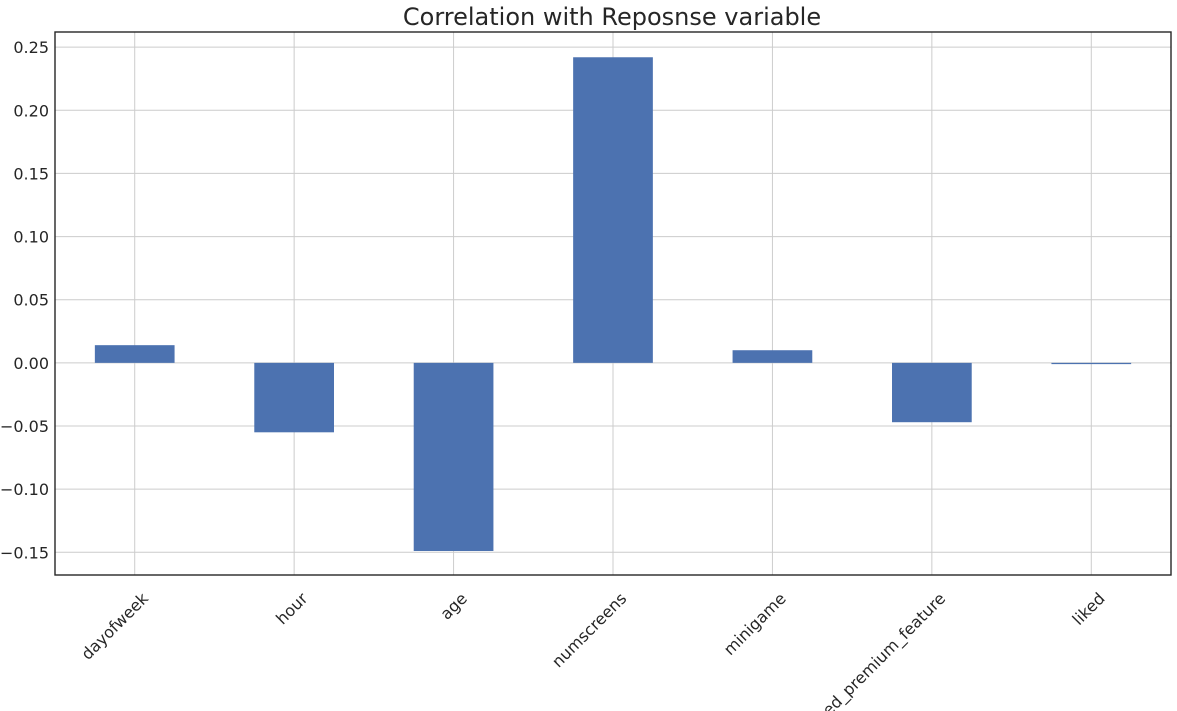  I want to click on chart-title: Correlation with Reposnse variable, so click(612, 17).